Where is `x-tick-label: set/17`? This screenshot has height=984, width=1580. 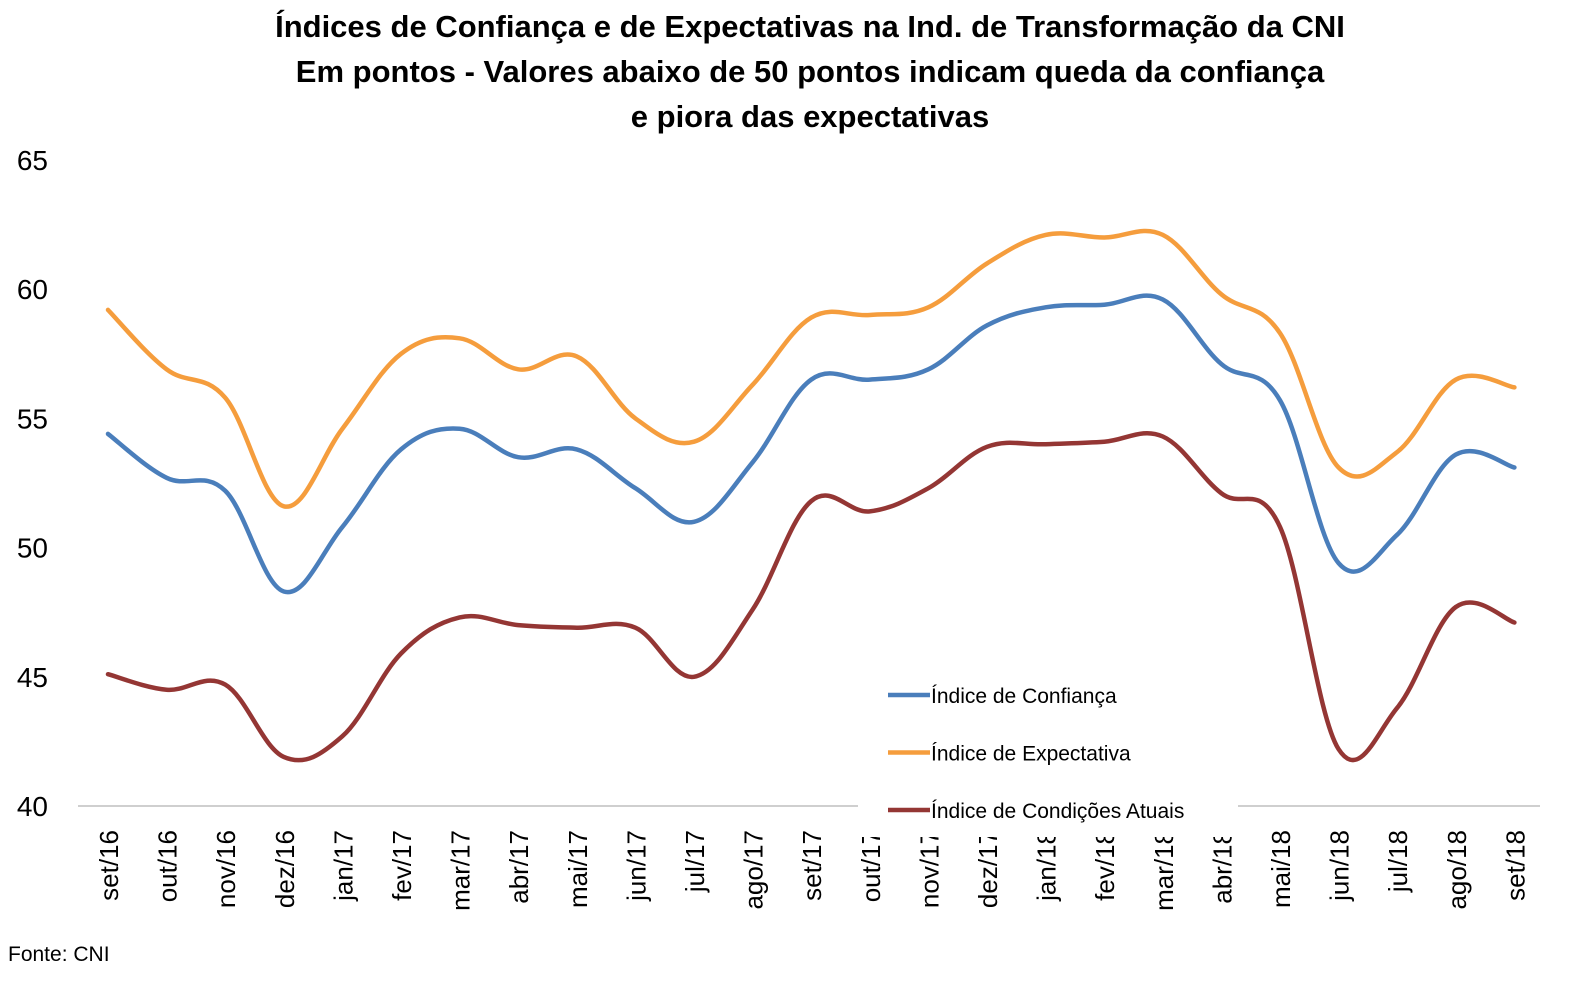 x-tick-label: set/17 is located at coordinates (812, 865).